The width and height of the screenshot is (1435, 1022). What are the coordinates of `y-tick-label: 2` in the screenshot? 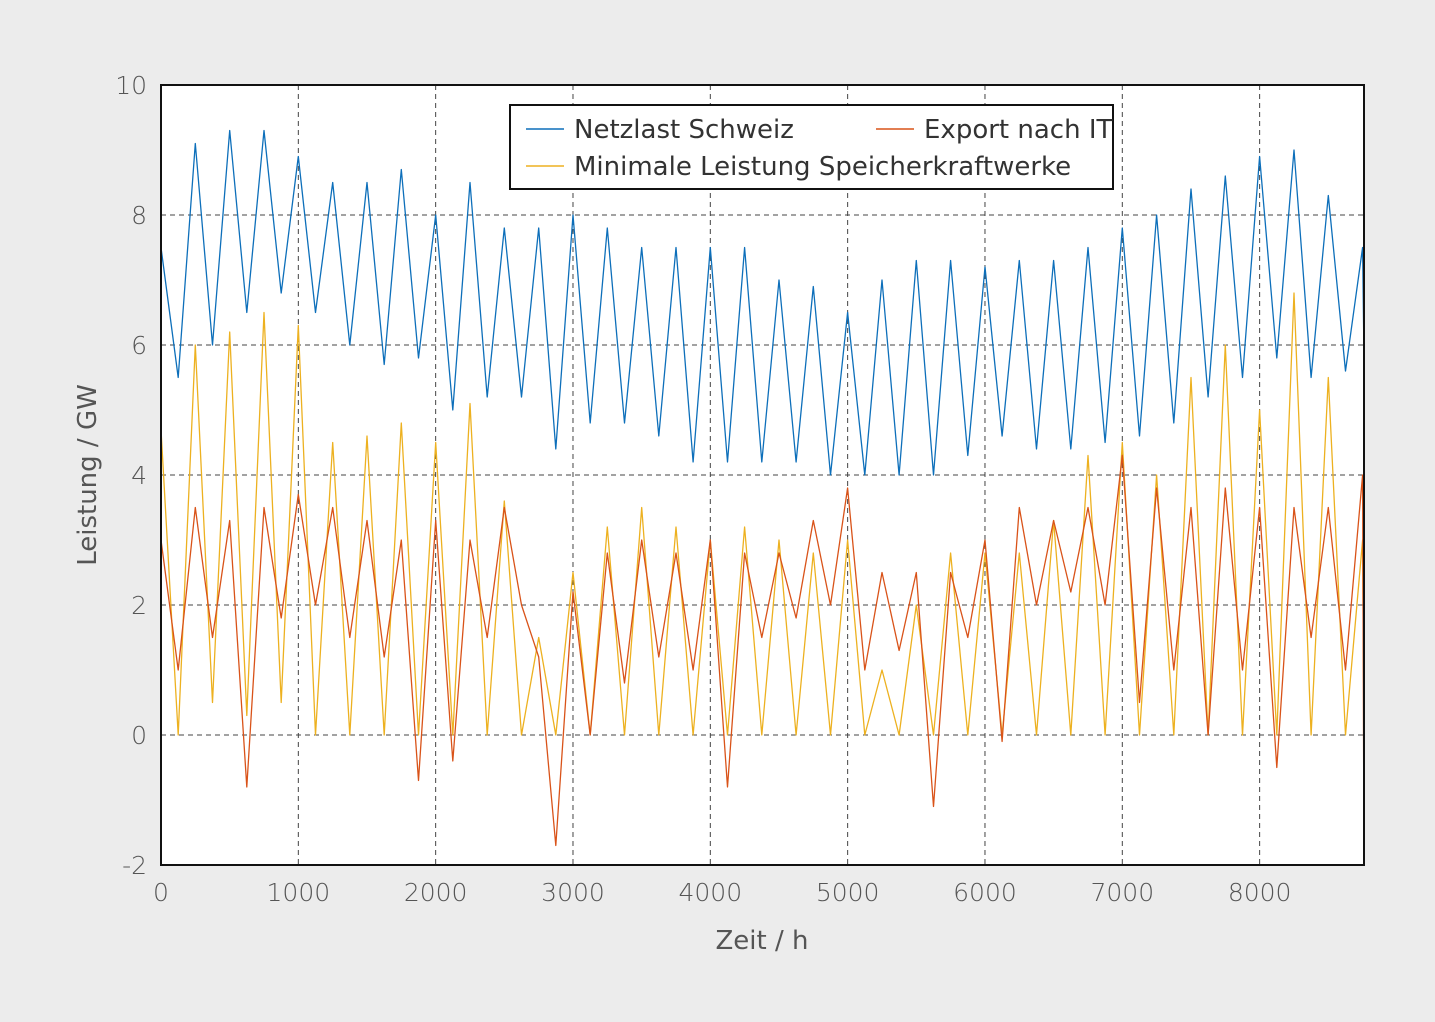 It's located at (139, 605).